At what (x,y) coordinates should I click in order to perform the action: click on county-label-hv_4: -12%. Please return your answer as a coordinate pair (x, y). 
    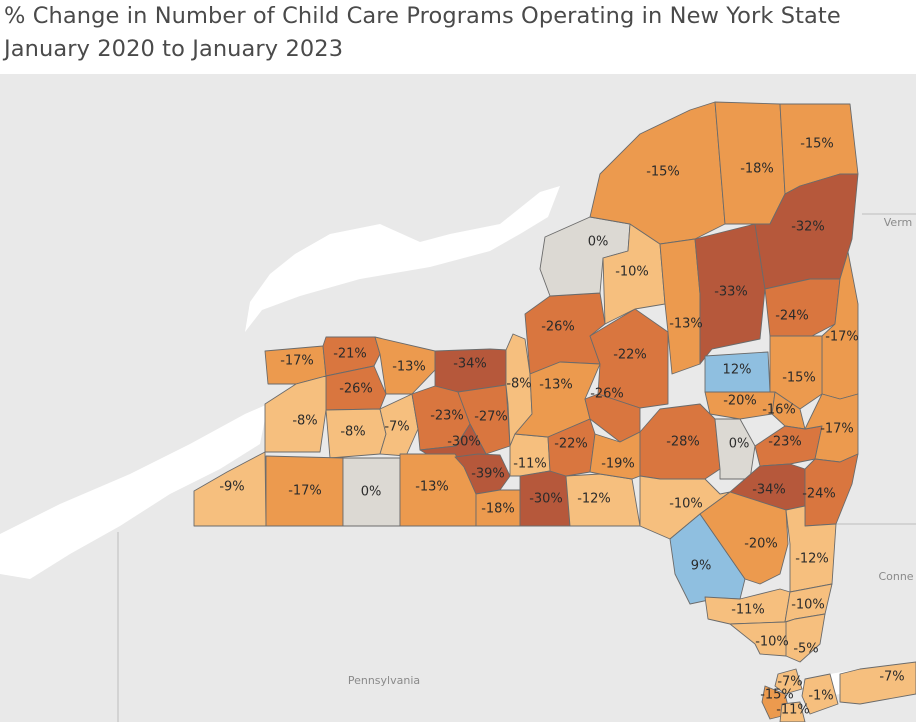
    Looking at the image, I should click on (812, 559).